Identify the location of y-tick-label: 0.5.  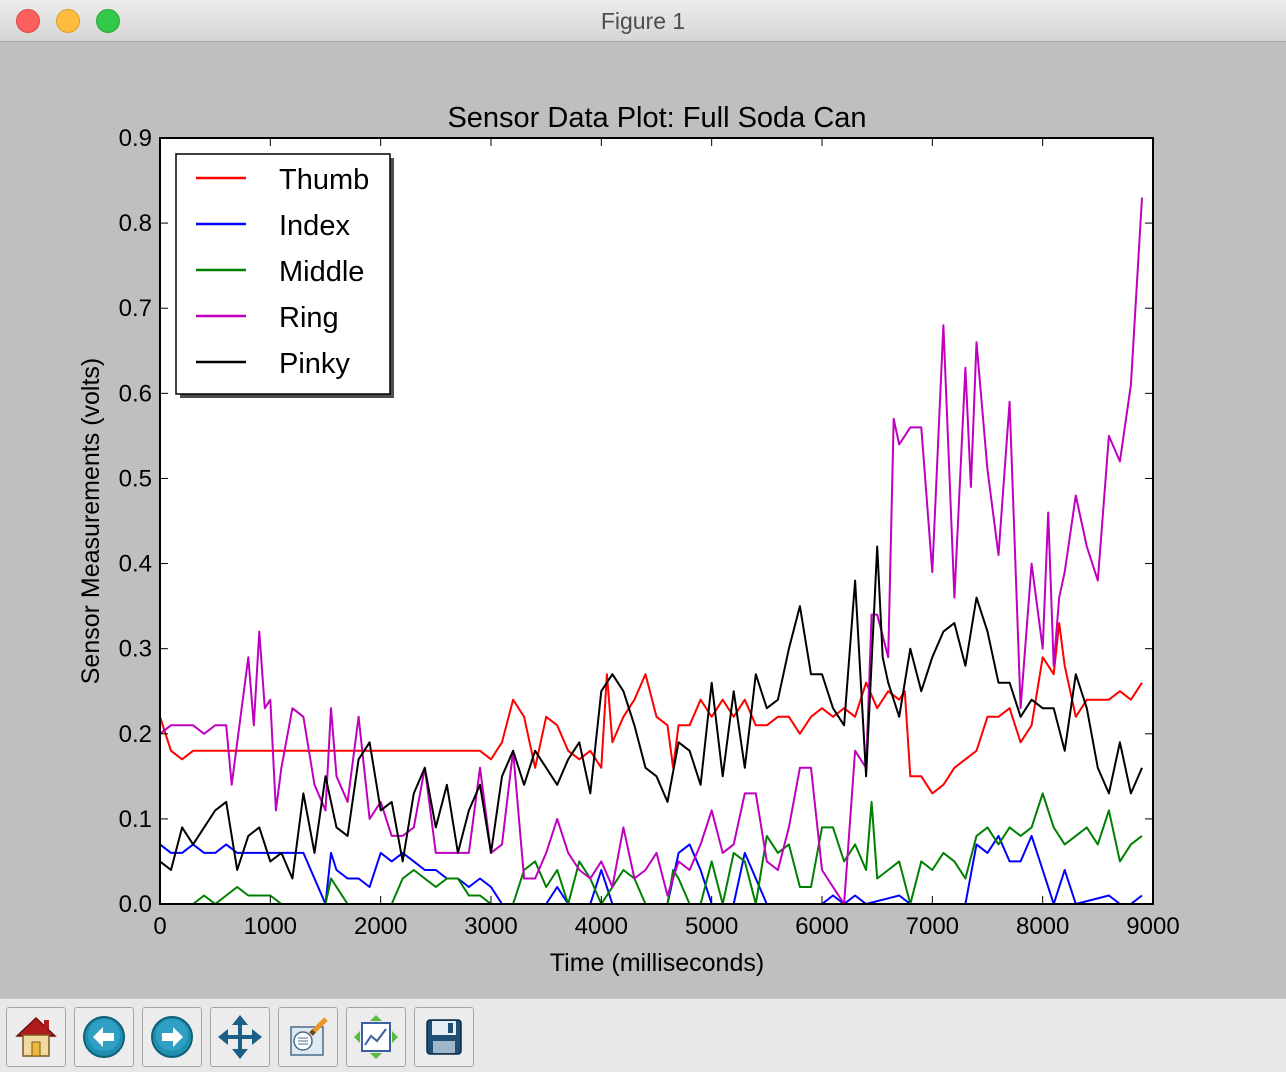
(135, 478).